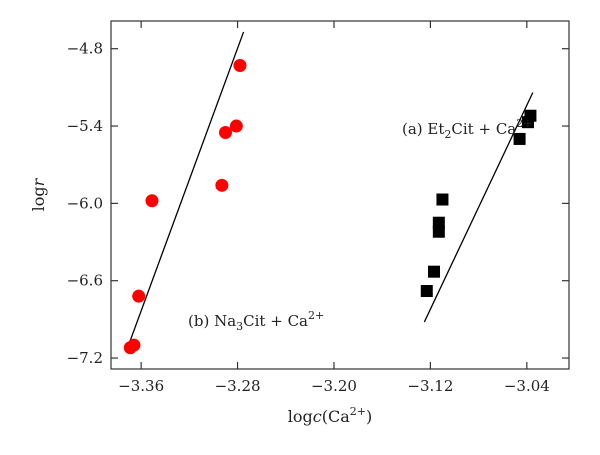 This screenshot has width=600, height=455. Describe the element at coordinates (430, 386) in the screenshot. I see `x-tick-label: −3.12` at that location.